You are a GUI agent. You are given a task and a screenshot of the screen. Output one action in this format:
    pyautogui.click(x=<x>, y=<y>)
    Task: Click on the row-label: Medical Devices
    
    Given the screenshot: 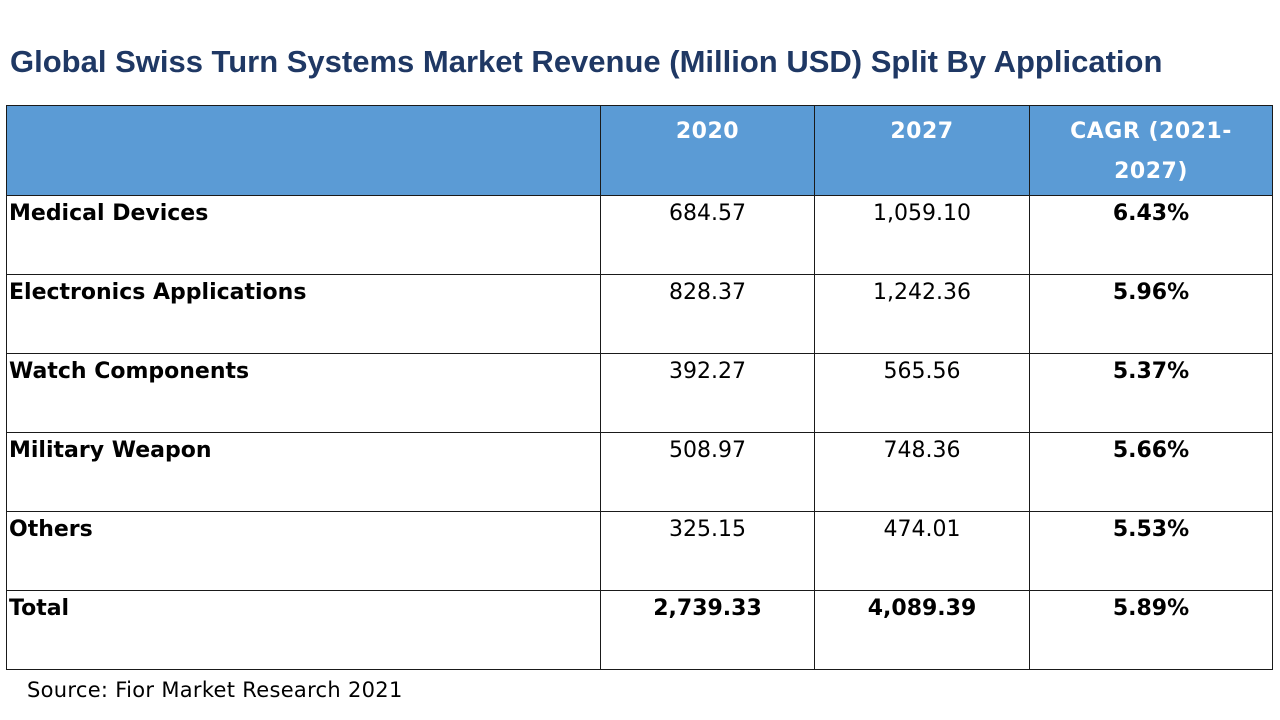 What is the action you would take?
    pyautogui.click(x=303, y=235)
    